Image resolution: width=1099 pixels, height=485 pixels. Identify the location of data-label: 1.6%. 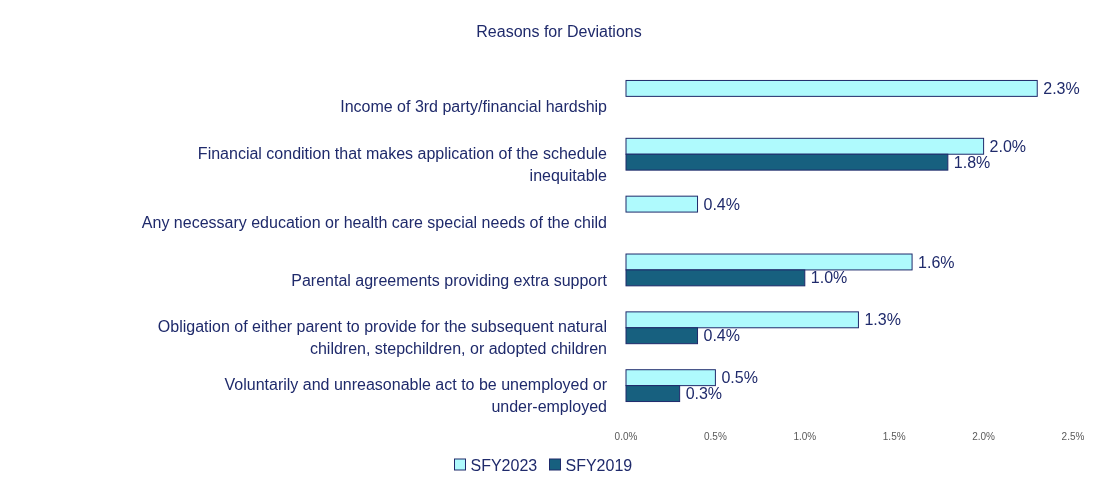
(936, 262).